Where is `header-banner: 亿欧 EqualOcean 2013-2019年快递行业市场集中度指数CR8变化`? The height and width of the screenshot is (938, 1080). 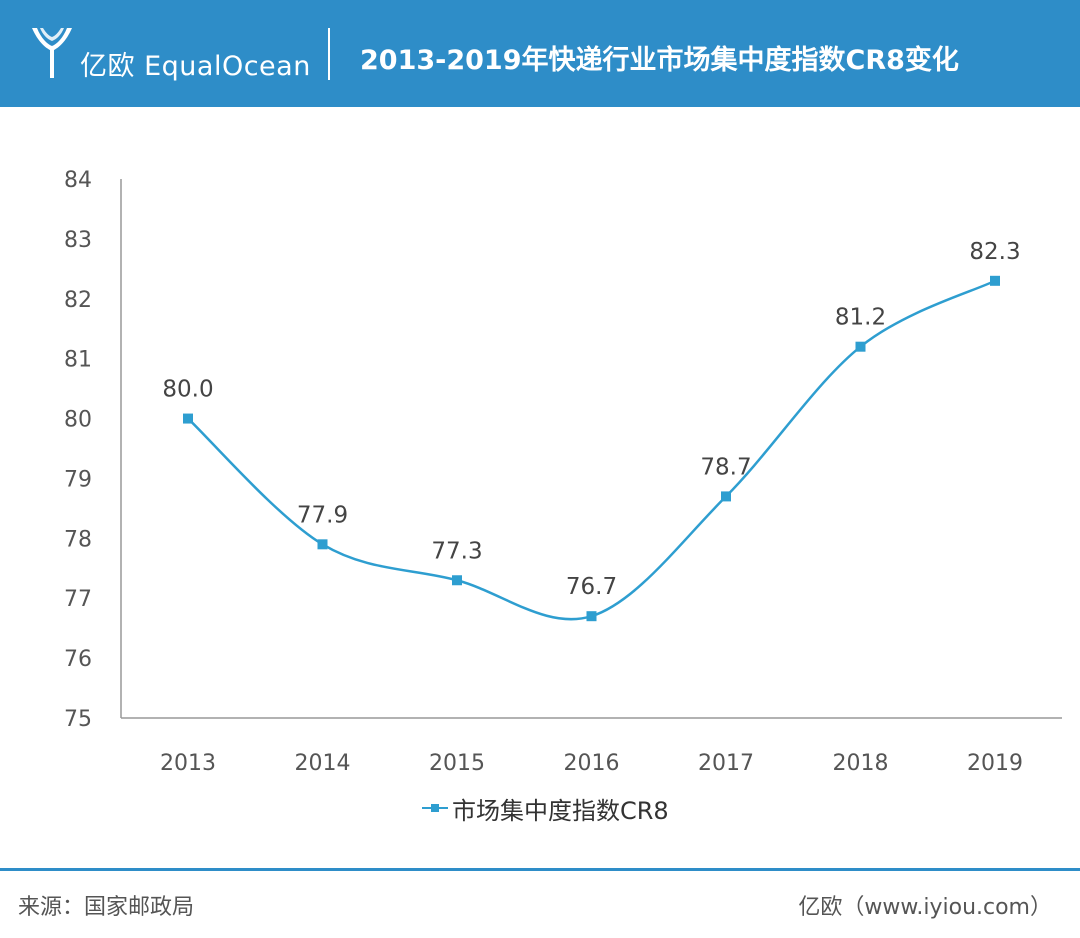 header-banner: 亿欧 EqualOcean 2013-2019年快递行业市场集中度指数CR8变化 is located at coordinates (540, 53).